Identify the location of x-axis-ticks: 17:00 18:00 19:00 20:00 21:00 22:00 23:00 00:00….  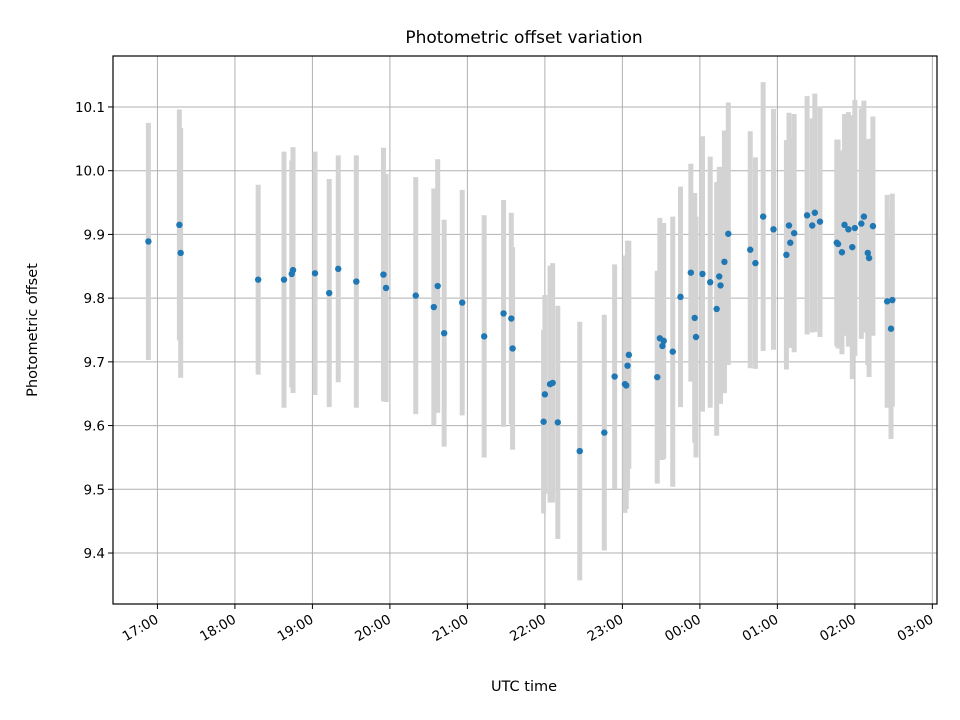
(528, 624).